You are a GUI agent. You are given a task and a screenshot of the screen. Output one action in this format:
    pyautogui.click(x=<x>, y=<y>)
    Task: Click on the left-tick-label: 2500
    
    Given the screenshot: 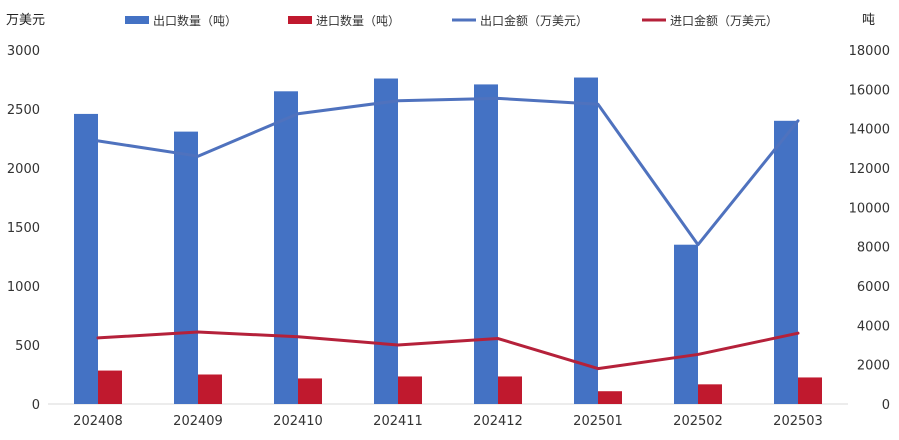 What is the action you would take?
    pyautogui.click(x=23, y=110)
    